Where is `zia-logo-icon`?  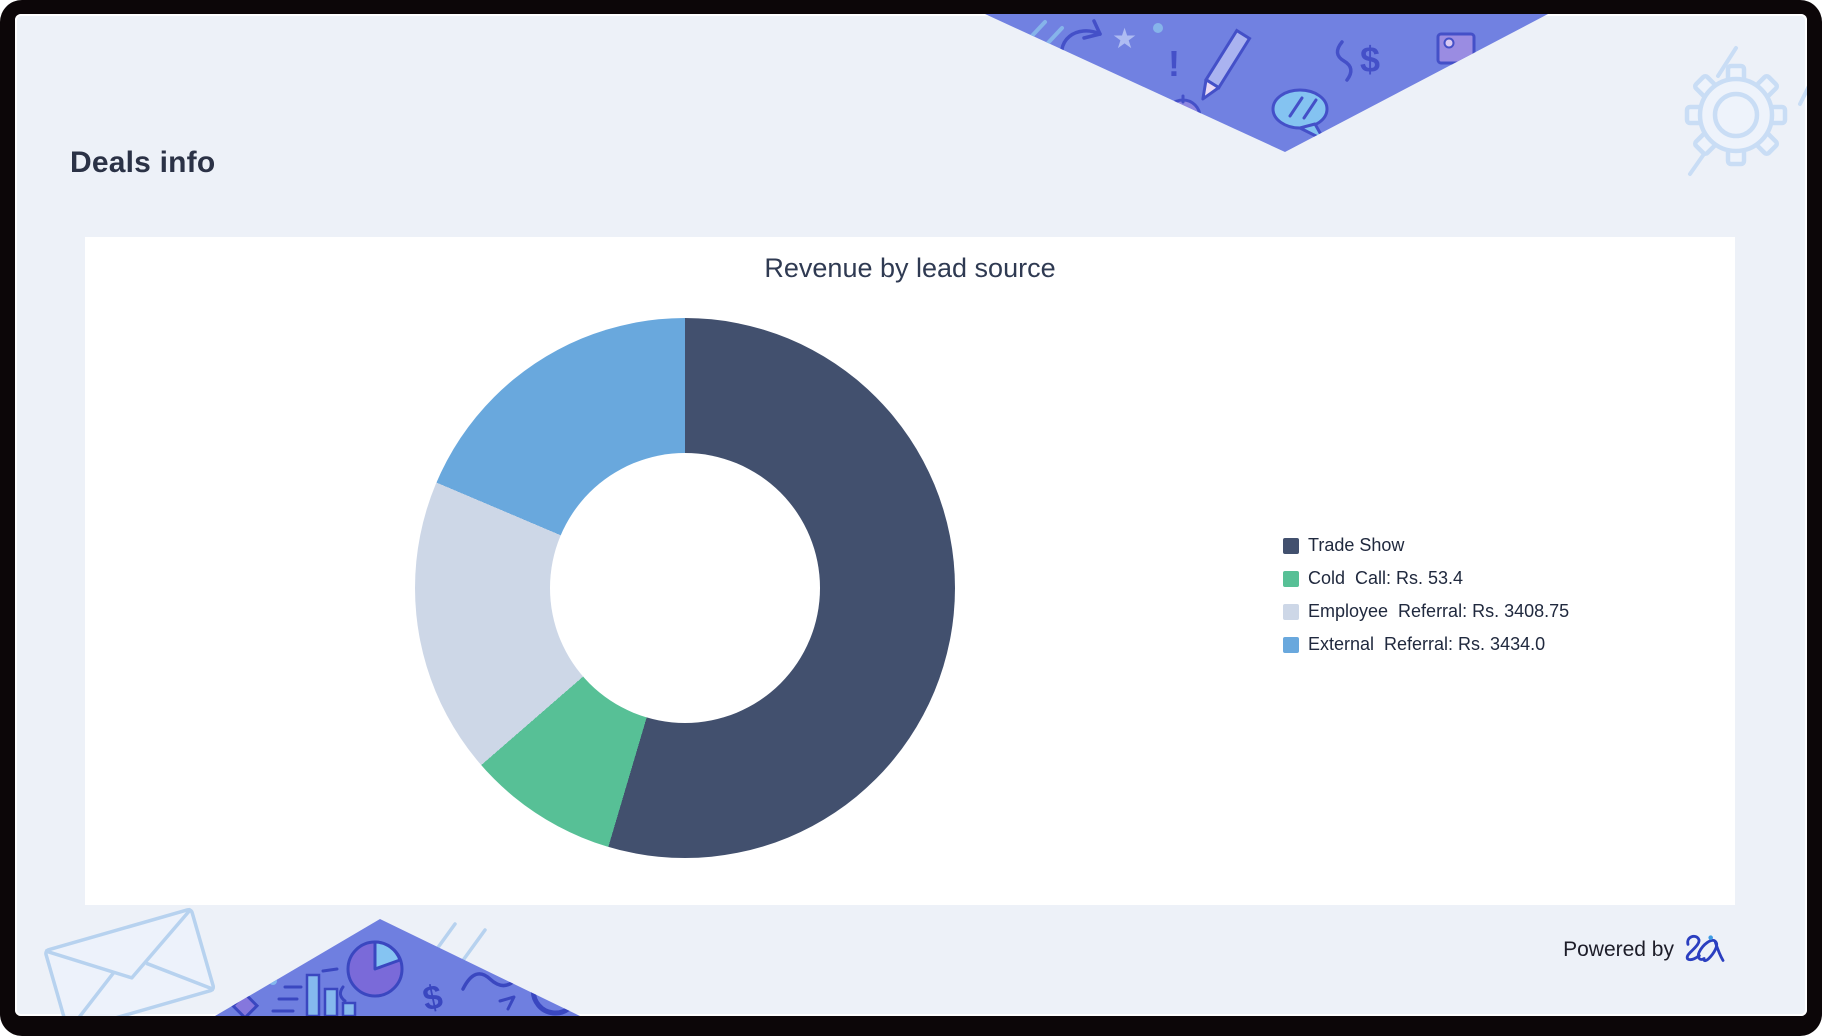 zia-logo-icon is located at coordinates (1705, 948).